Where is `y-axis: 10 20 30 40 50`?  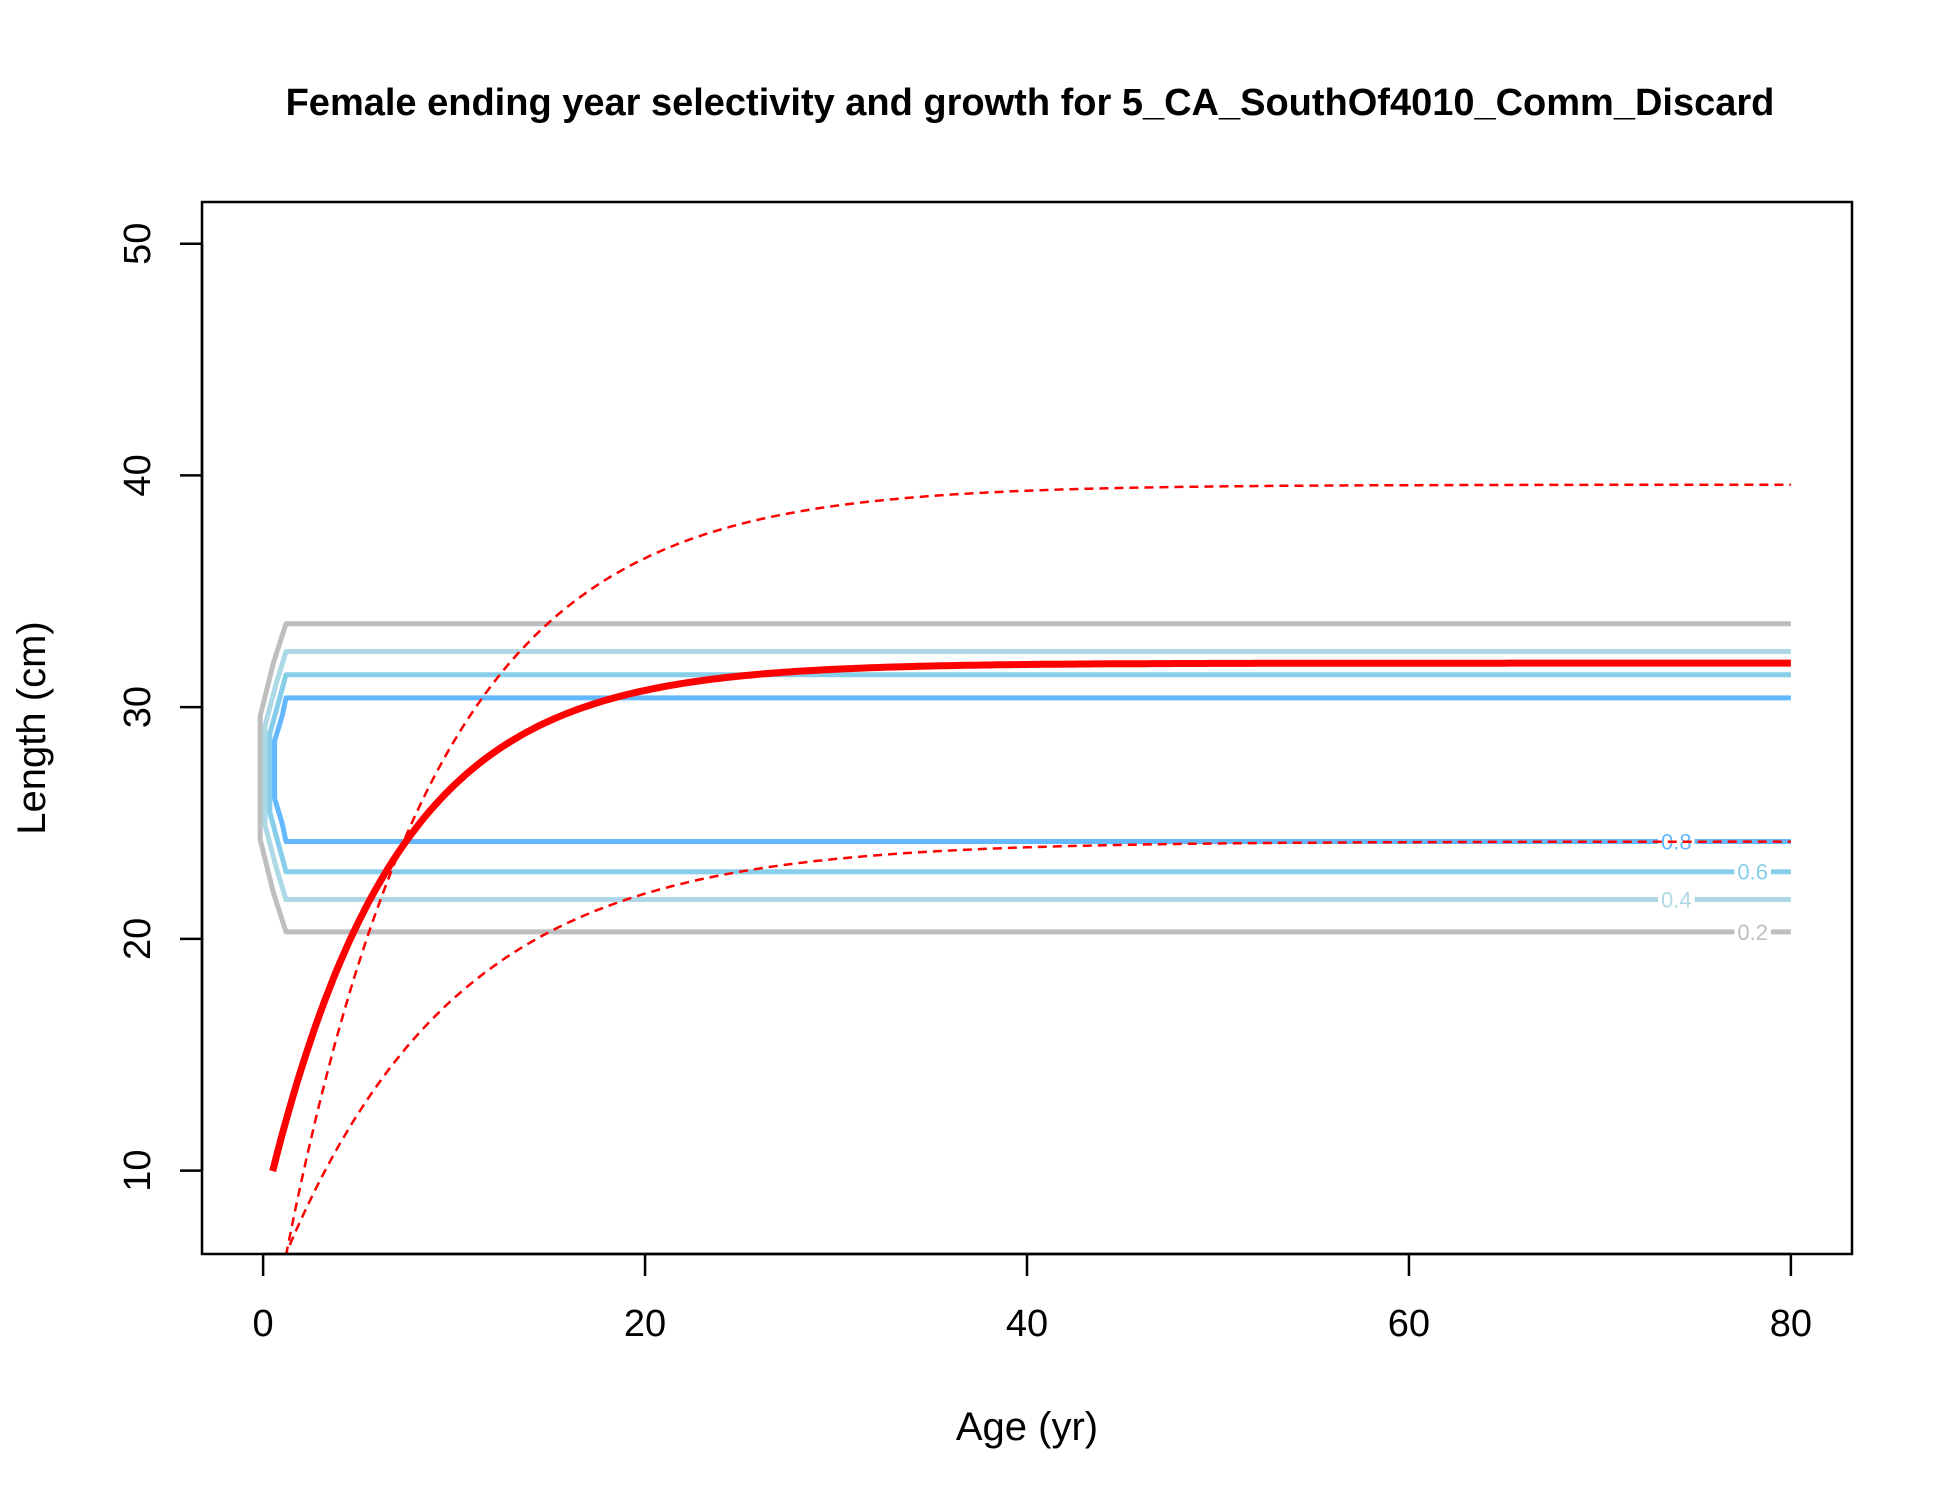 y-axis: 10 20 30 40 50 is located at coordinates (160, 707).